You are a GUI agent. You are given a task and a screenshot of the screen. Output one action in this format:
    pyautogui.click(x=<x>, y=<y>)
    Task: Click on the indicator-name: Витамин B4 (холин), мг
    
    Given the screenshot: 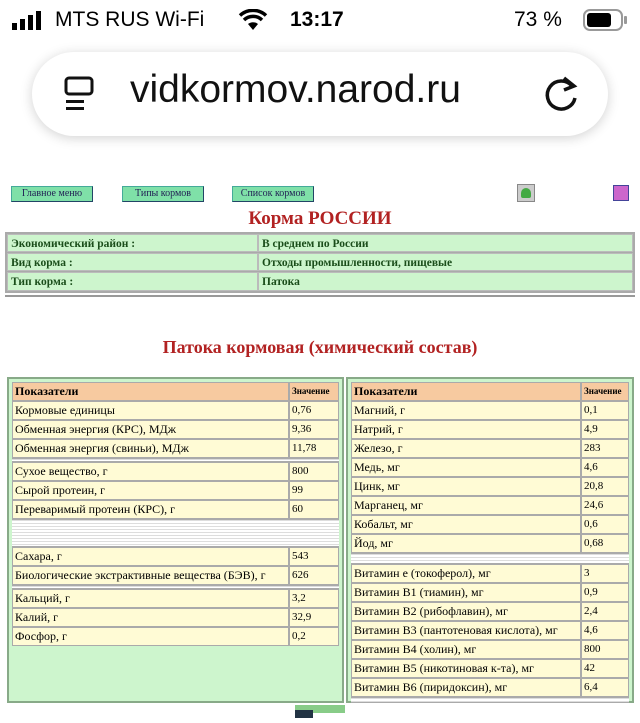 What is the action you would take?
    pyautogui.click(x=466, y=649)
    